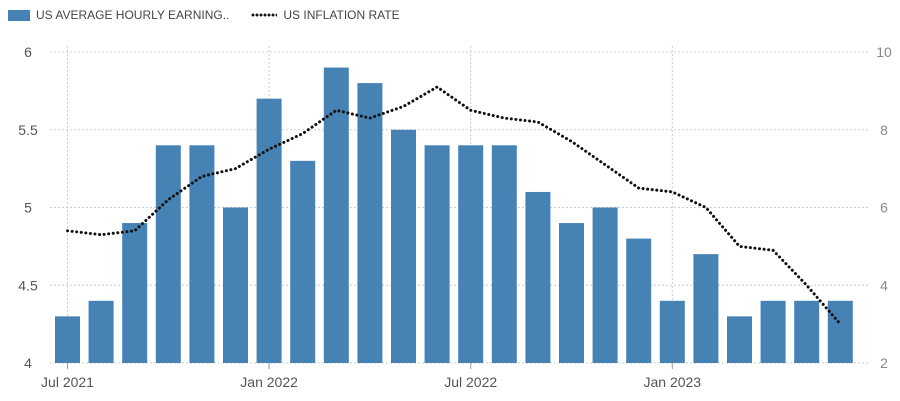 The height and width of the screenshot is (401, 900). I want to click on right-tick-label: 2, so click(884, 363).